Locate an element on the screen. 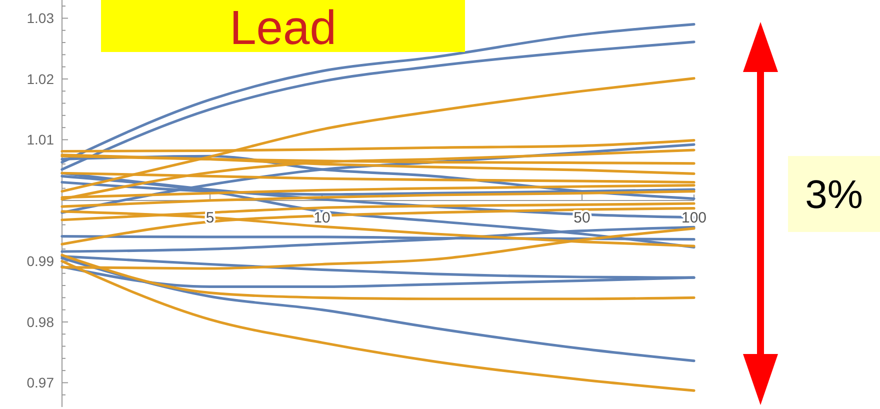 The height and width of the screenshot is (409, 880). y-tick-label: 1.01 is located at coordinates (40, 140).